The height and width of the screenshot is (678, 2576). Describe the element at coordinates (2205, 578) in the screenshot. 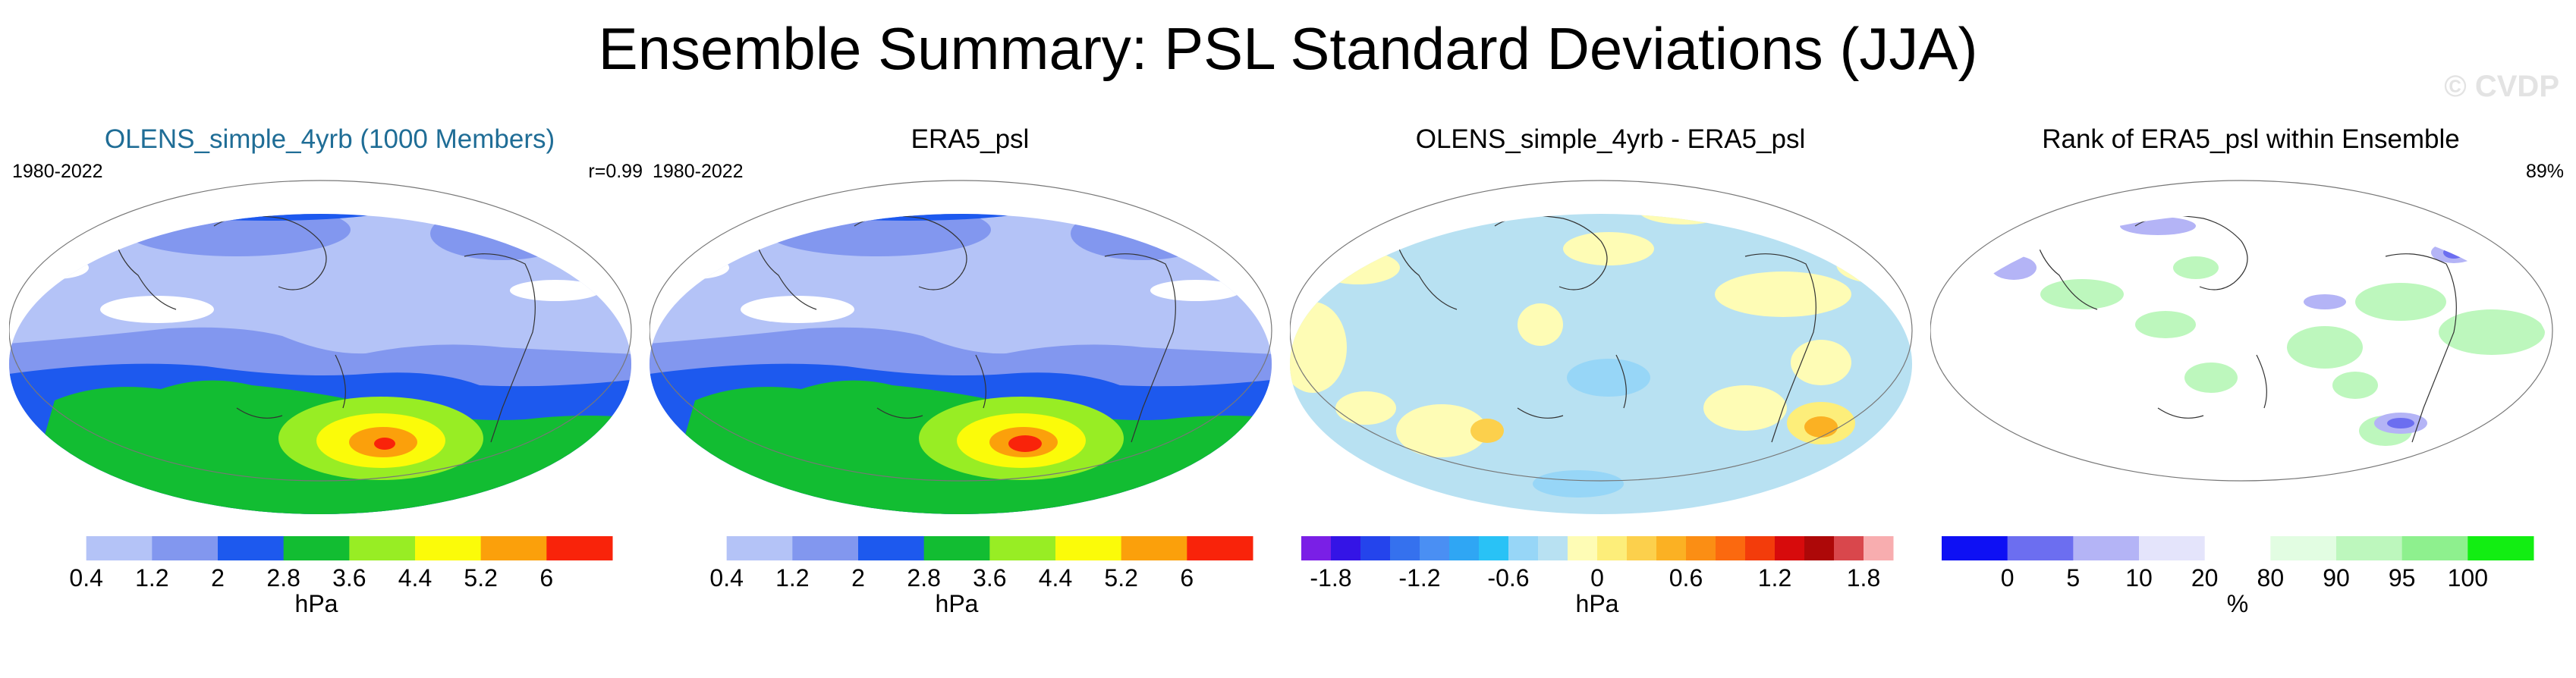

I see `colorbar-tick-label: 20` at that location.